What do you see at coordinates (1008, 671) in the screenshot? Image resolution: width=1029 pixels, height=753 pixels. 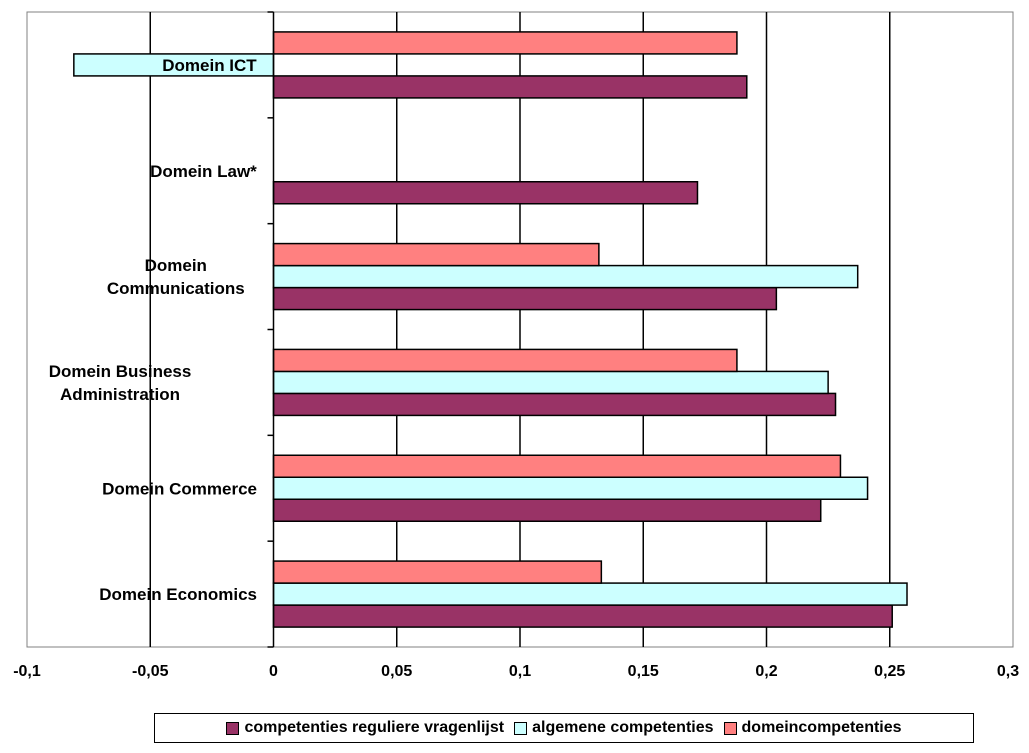 I see `x-tick-label: 0,3` at bounding box center [1008, 671].